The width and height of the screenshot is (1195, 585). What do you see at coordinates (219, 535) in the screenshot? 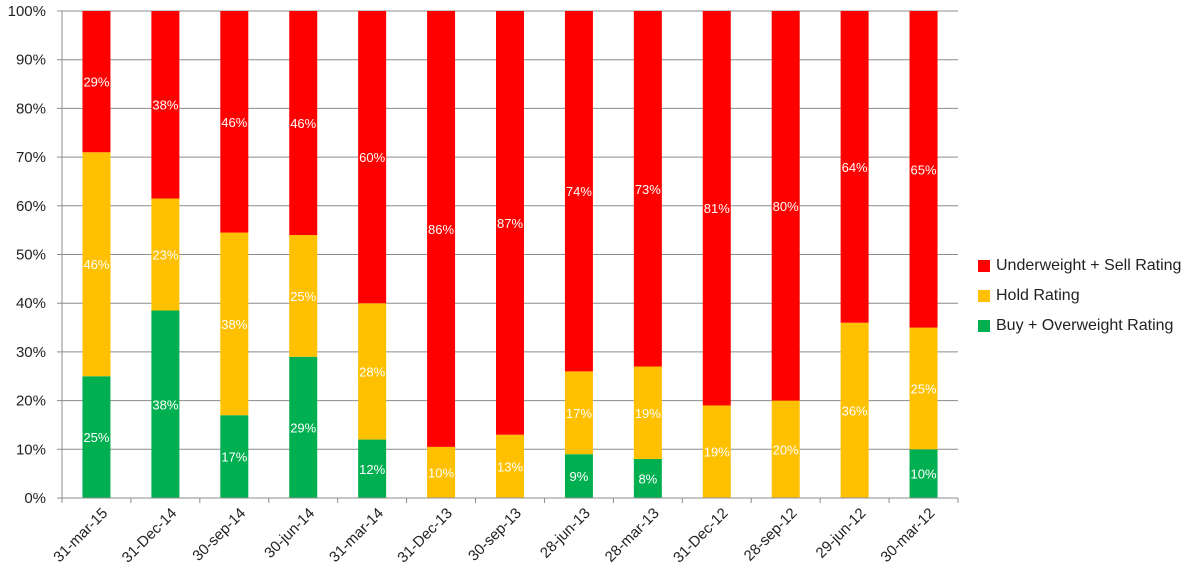
I see `x-tick-label: 30-sep-14` at bounding box center [219, 535].